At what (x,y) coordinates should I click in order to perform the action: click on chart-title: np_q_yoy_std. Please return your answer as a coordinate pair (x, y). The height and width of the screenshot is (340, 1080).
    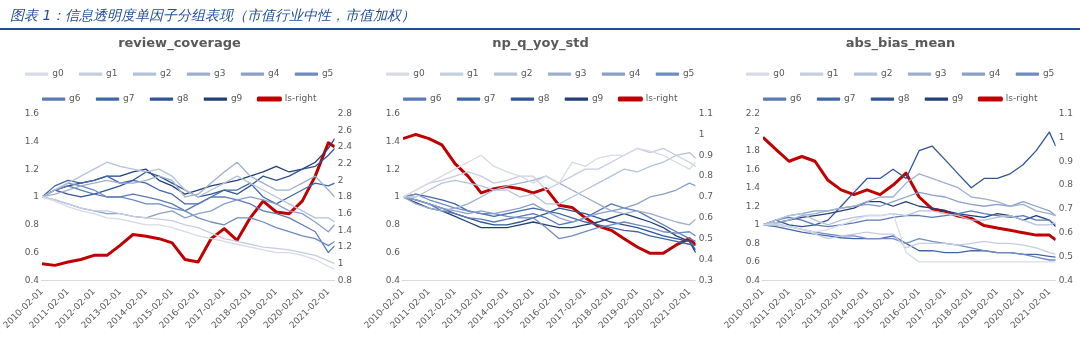
    Looking at the image, I should click on (540, 43).